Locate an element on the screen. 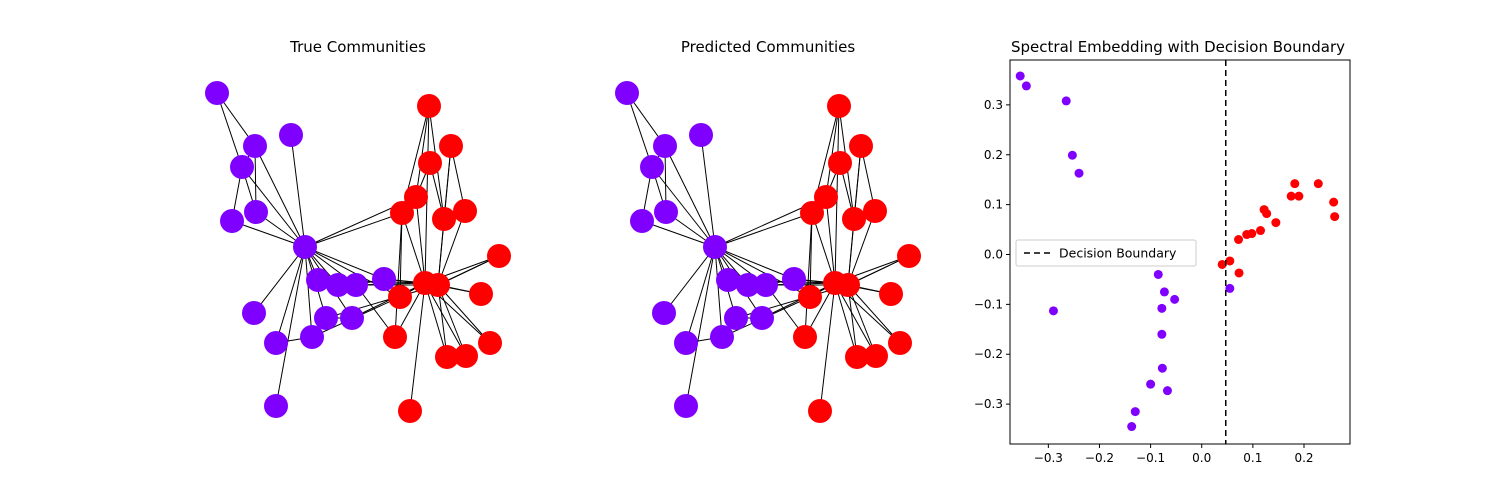 Image resolution: width=1500 pixels, height=500 pixels. true-communities-title: True Communities is located at coordinates (357, 47).